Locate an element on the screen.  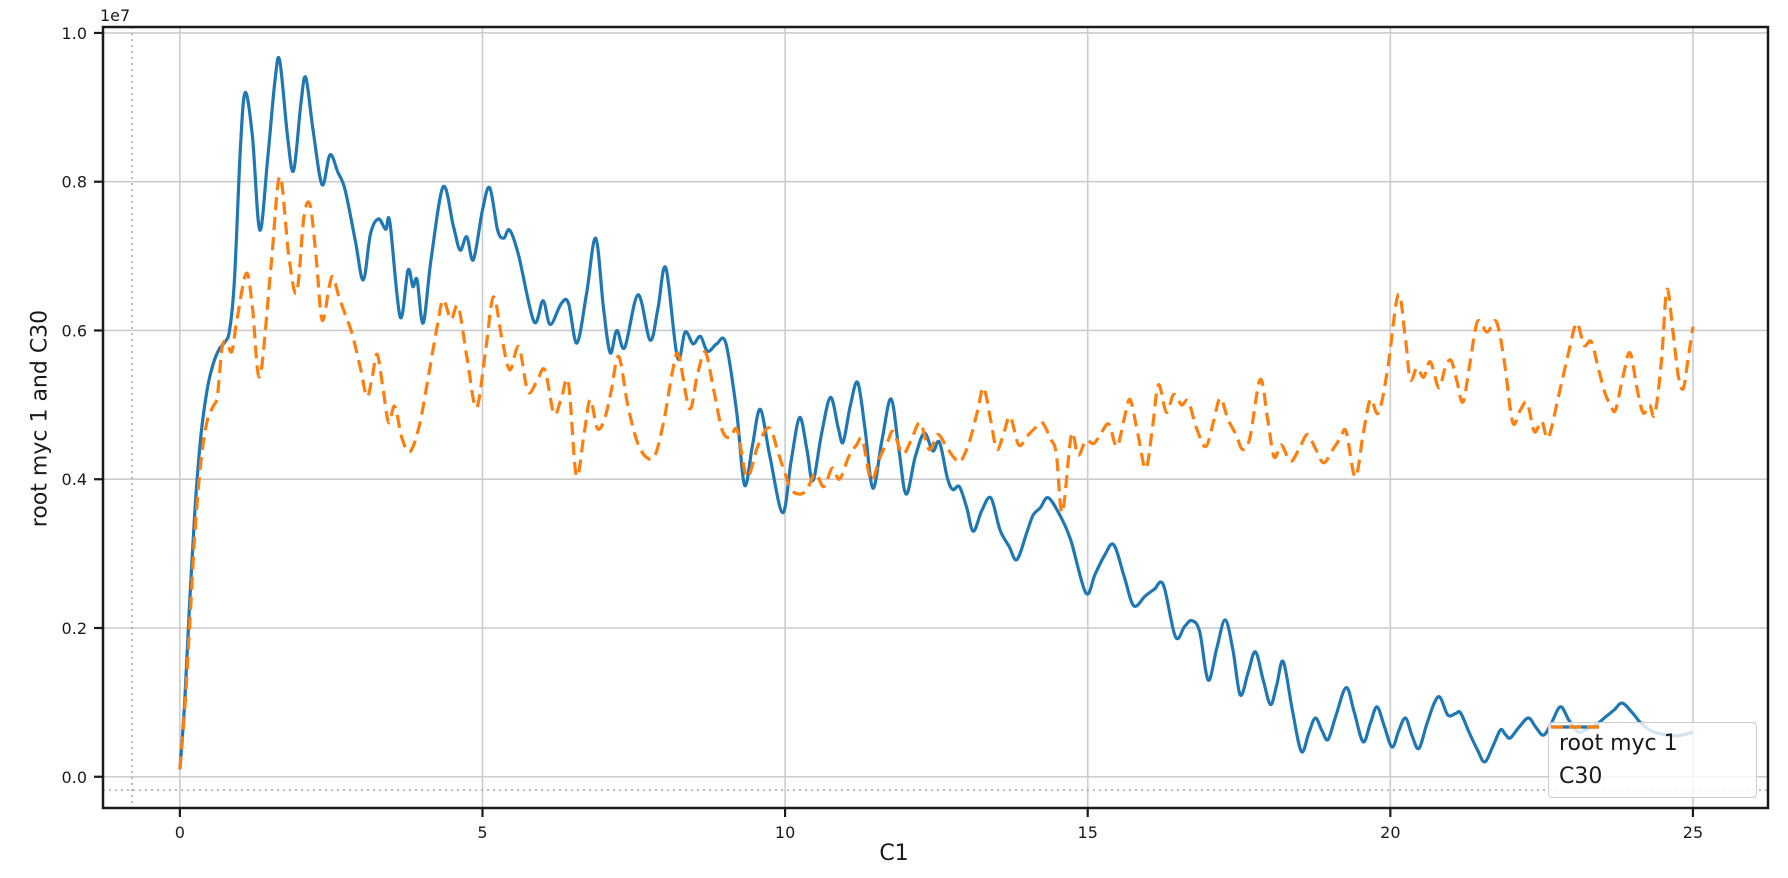
y-tick-label: 0.0 is located at coordinates (74, 777).